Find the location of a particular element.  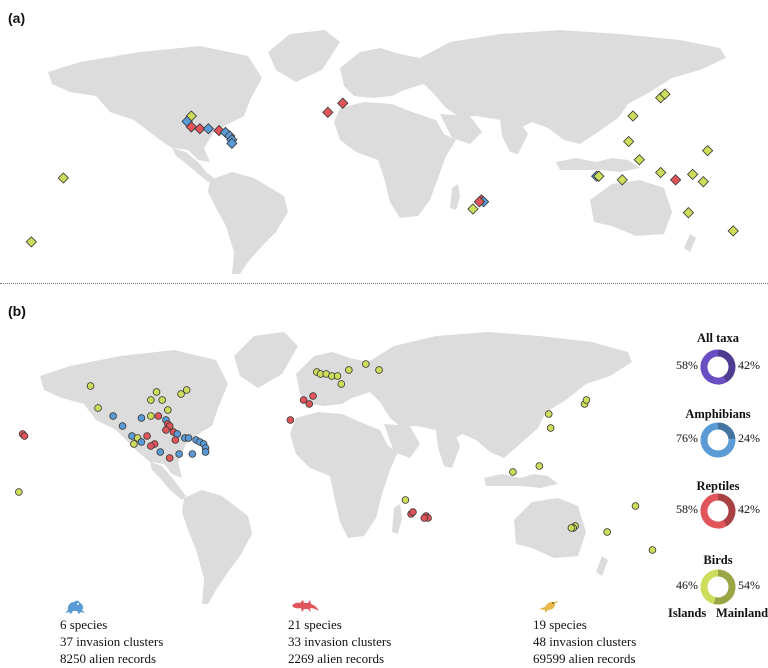

birds-clusters: 48 invasion clusters is located at coordinates (585, 641).